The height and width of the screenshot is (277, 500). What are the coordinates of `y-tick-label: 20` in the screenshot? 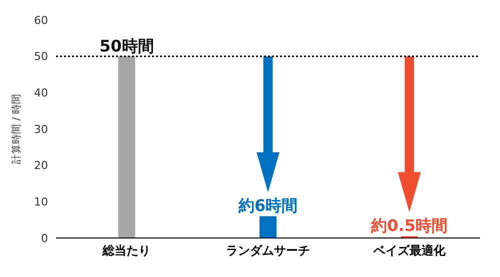 It's located at (41, 165).